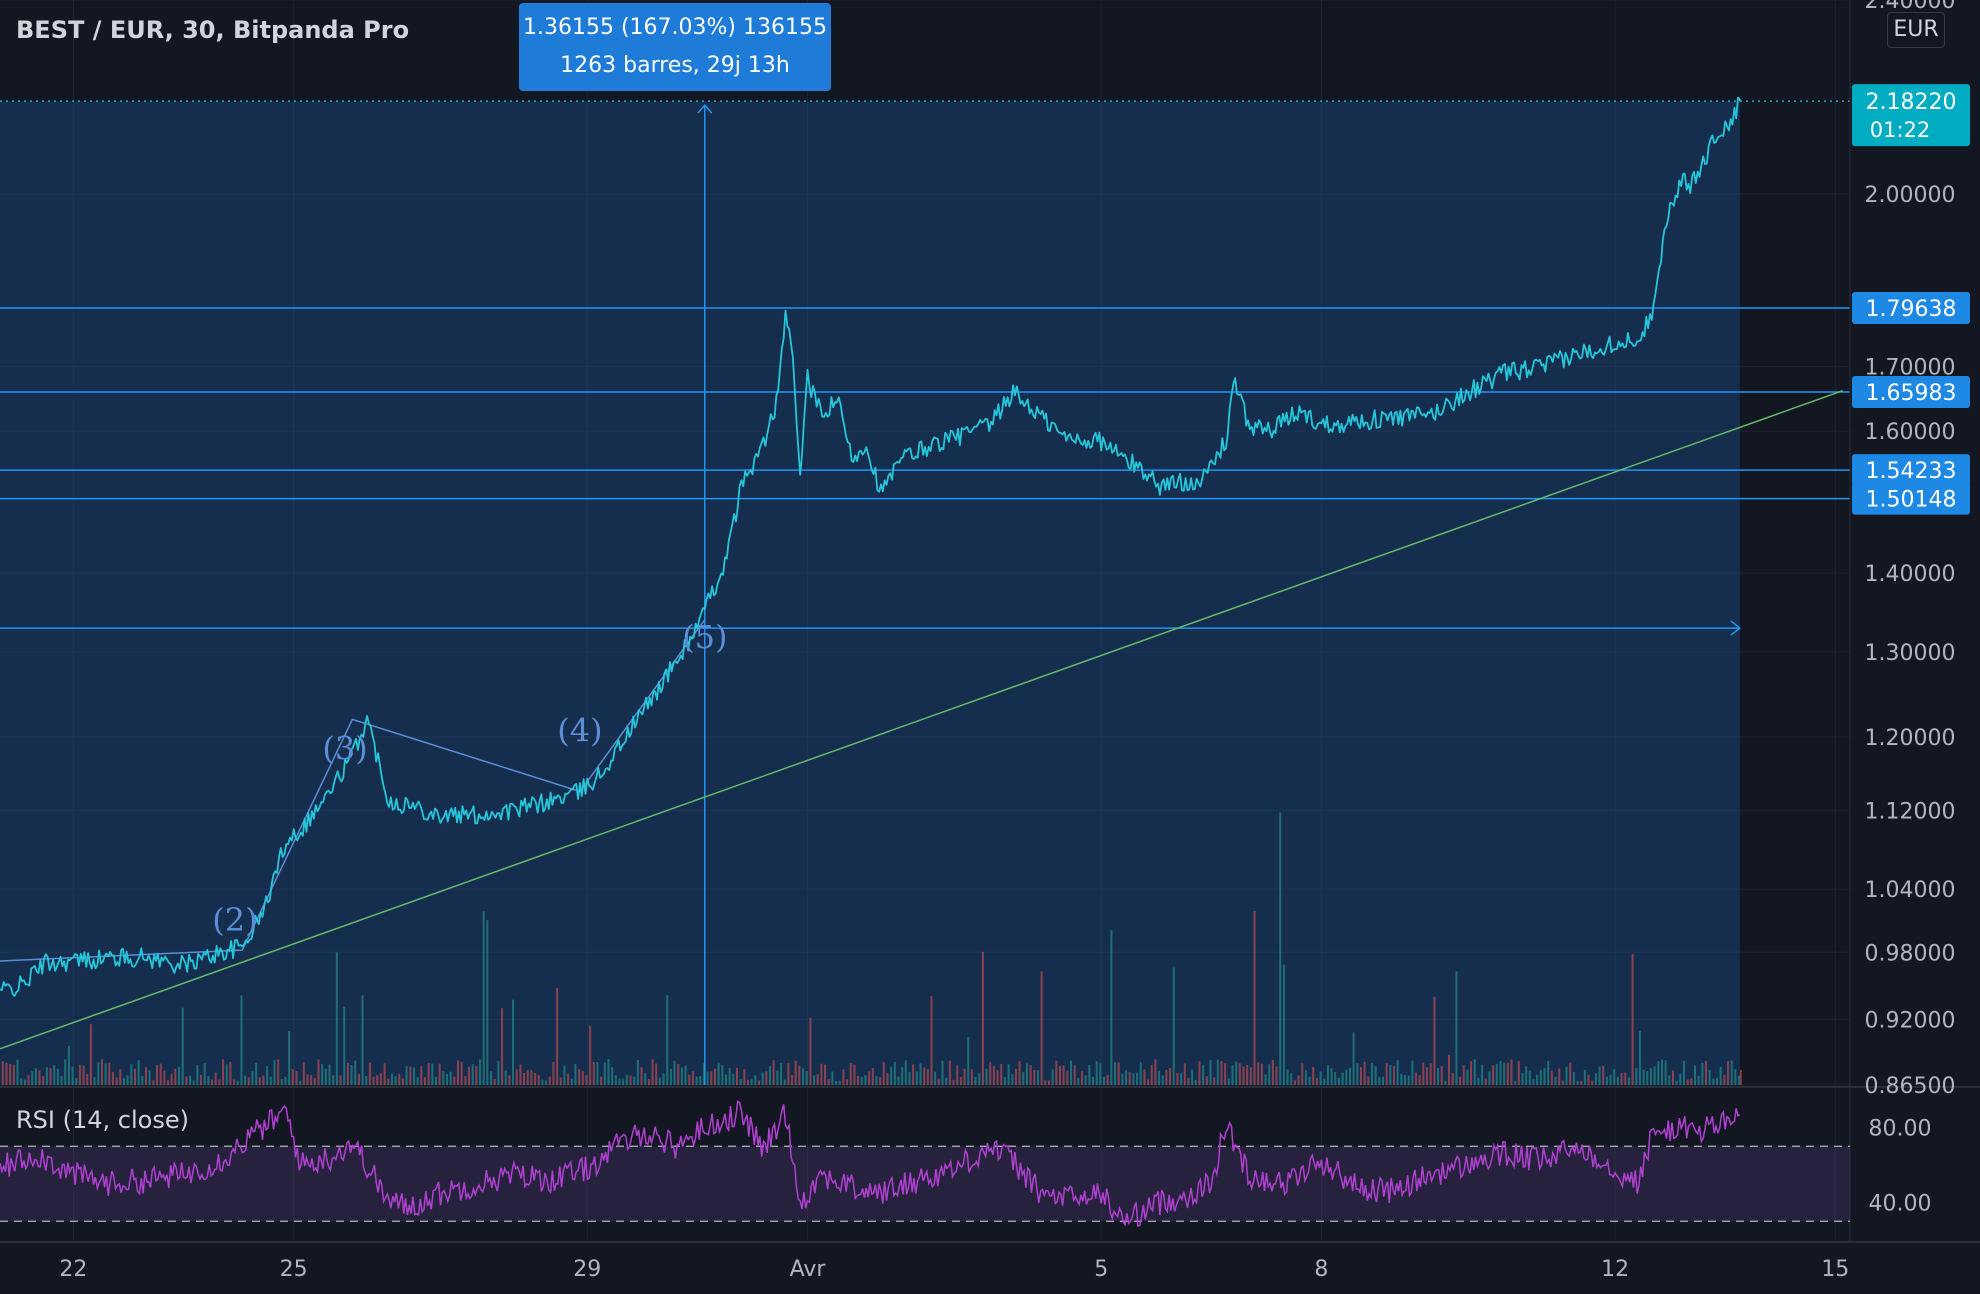 This screenshot has height=1294, width=1980. What do you see at coordinates (1321, 1269) in the screenshot?
I see `x-tick-label: 8` at bounding box center [1321, 1269].